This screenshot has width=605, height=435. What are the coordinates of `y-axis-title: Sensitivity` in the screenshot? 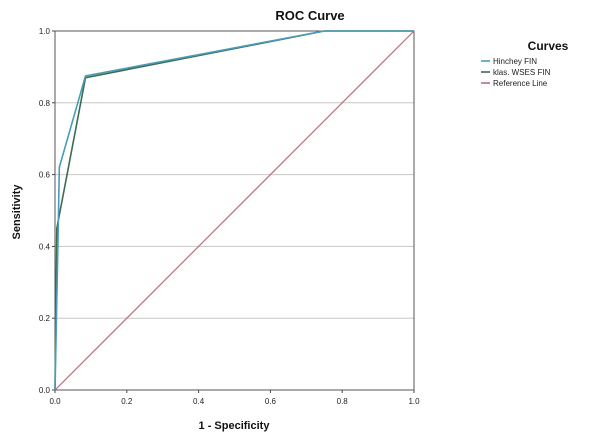 It's located at (17, 212).